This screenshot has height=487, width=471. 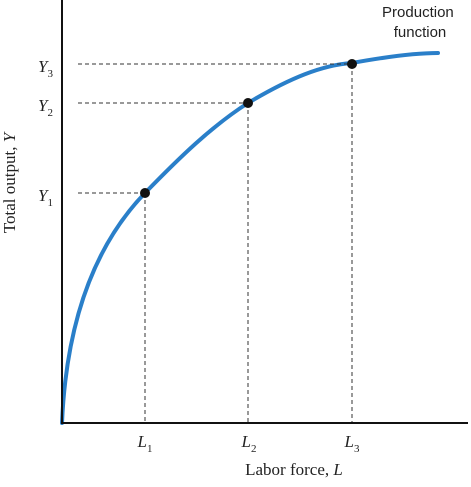 I want to click on x-axis-title: Labor force, L, so click(x=294, y=469).